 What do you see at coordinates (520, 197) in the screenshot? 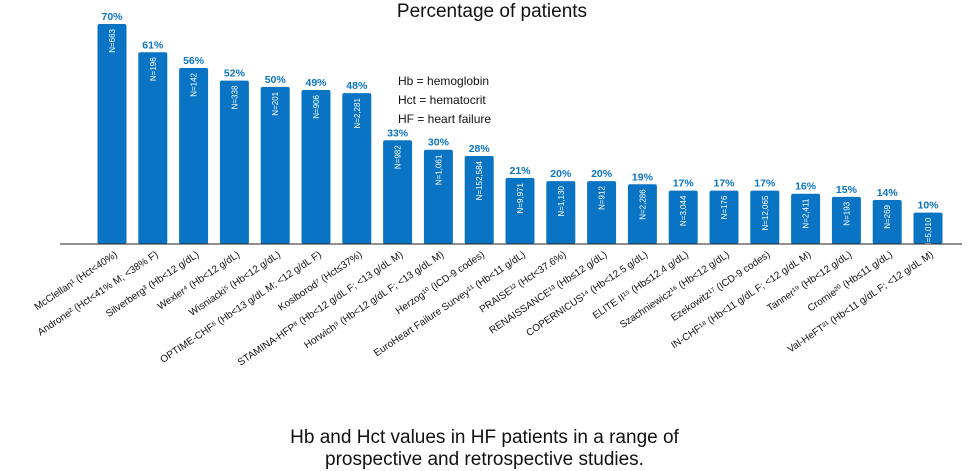
I see `n-label-11: N=9,971` at bounding box center [520, 197].